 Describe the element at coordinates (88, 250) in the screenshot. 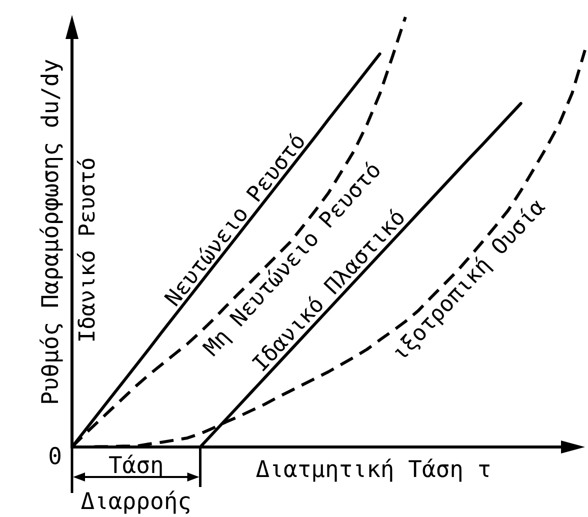

I see `annotation: Ιδανικό Ρευστό` at that location.